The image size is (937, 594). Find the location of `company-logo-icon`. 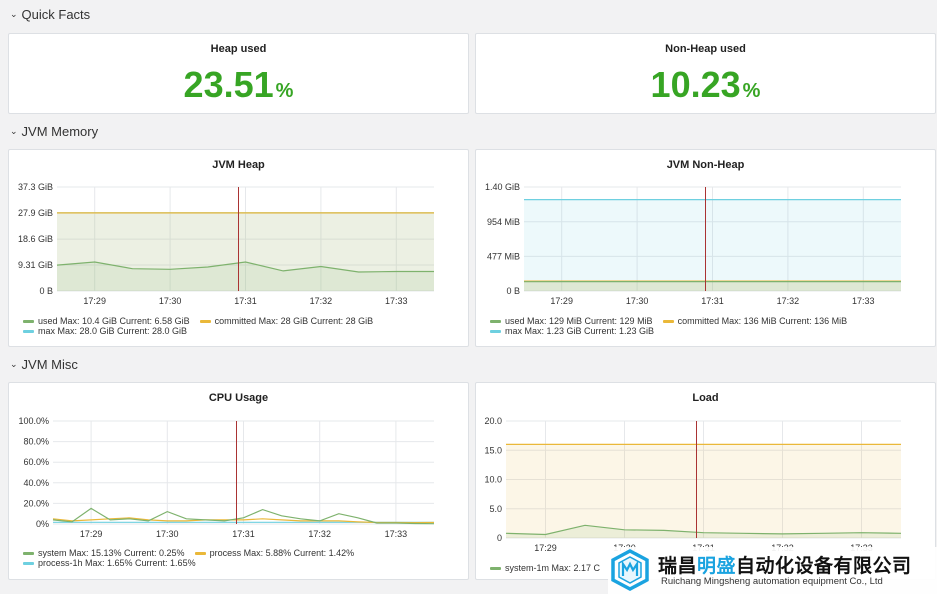

company-logo-icon is located at coordinates (630, 570).